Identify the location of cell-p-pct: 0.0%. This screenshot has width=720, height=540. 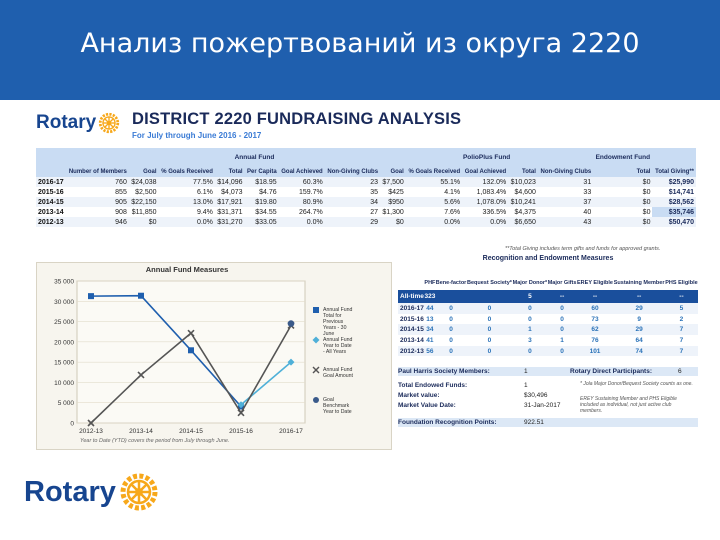
(434, 222).